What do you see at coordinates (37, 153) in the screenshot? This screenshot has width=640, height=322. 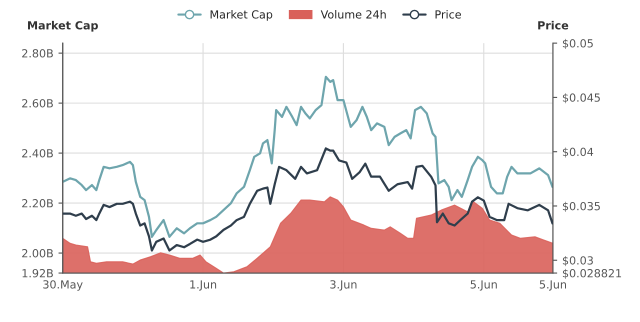 I see `y-tick-label: 2.40B` at bounding box center [37, 153].